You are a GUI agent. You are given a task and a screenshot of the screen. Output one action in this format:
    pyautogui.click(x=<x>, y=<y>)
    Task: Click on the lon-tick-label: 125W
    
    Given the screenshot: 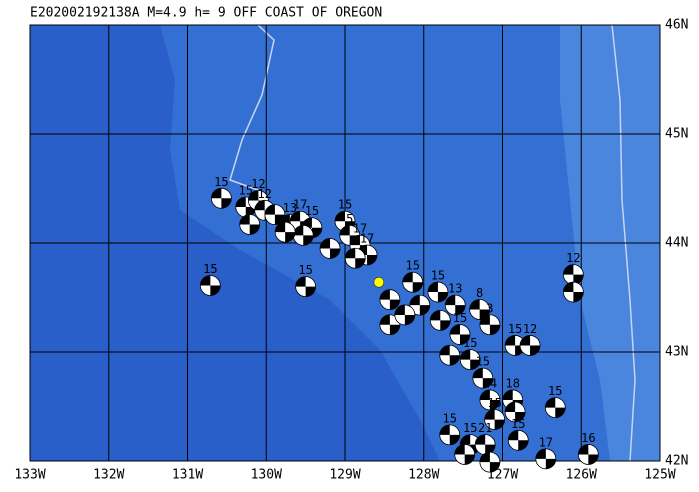 What is the action you would take?
    pyautogui.click(x=659, y=475)
    